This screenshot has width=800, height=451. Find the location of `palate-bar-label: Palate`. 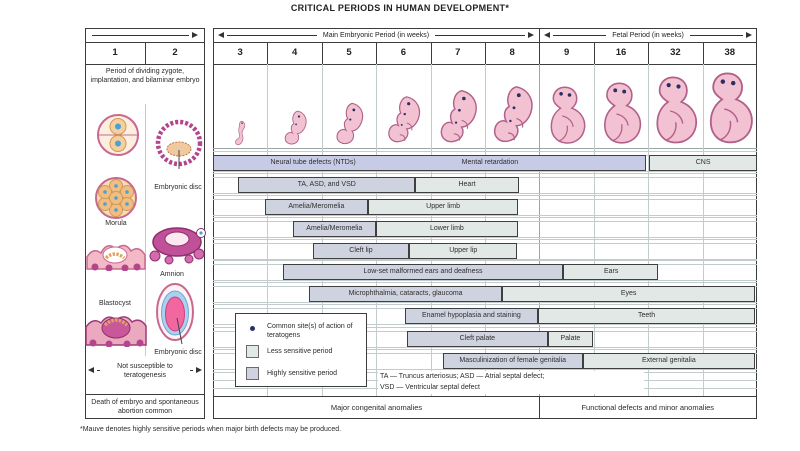

palate-bar-label: Palate is located at coordinates (570, 338).